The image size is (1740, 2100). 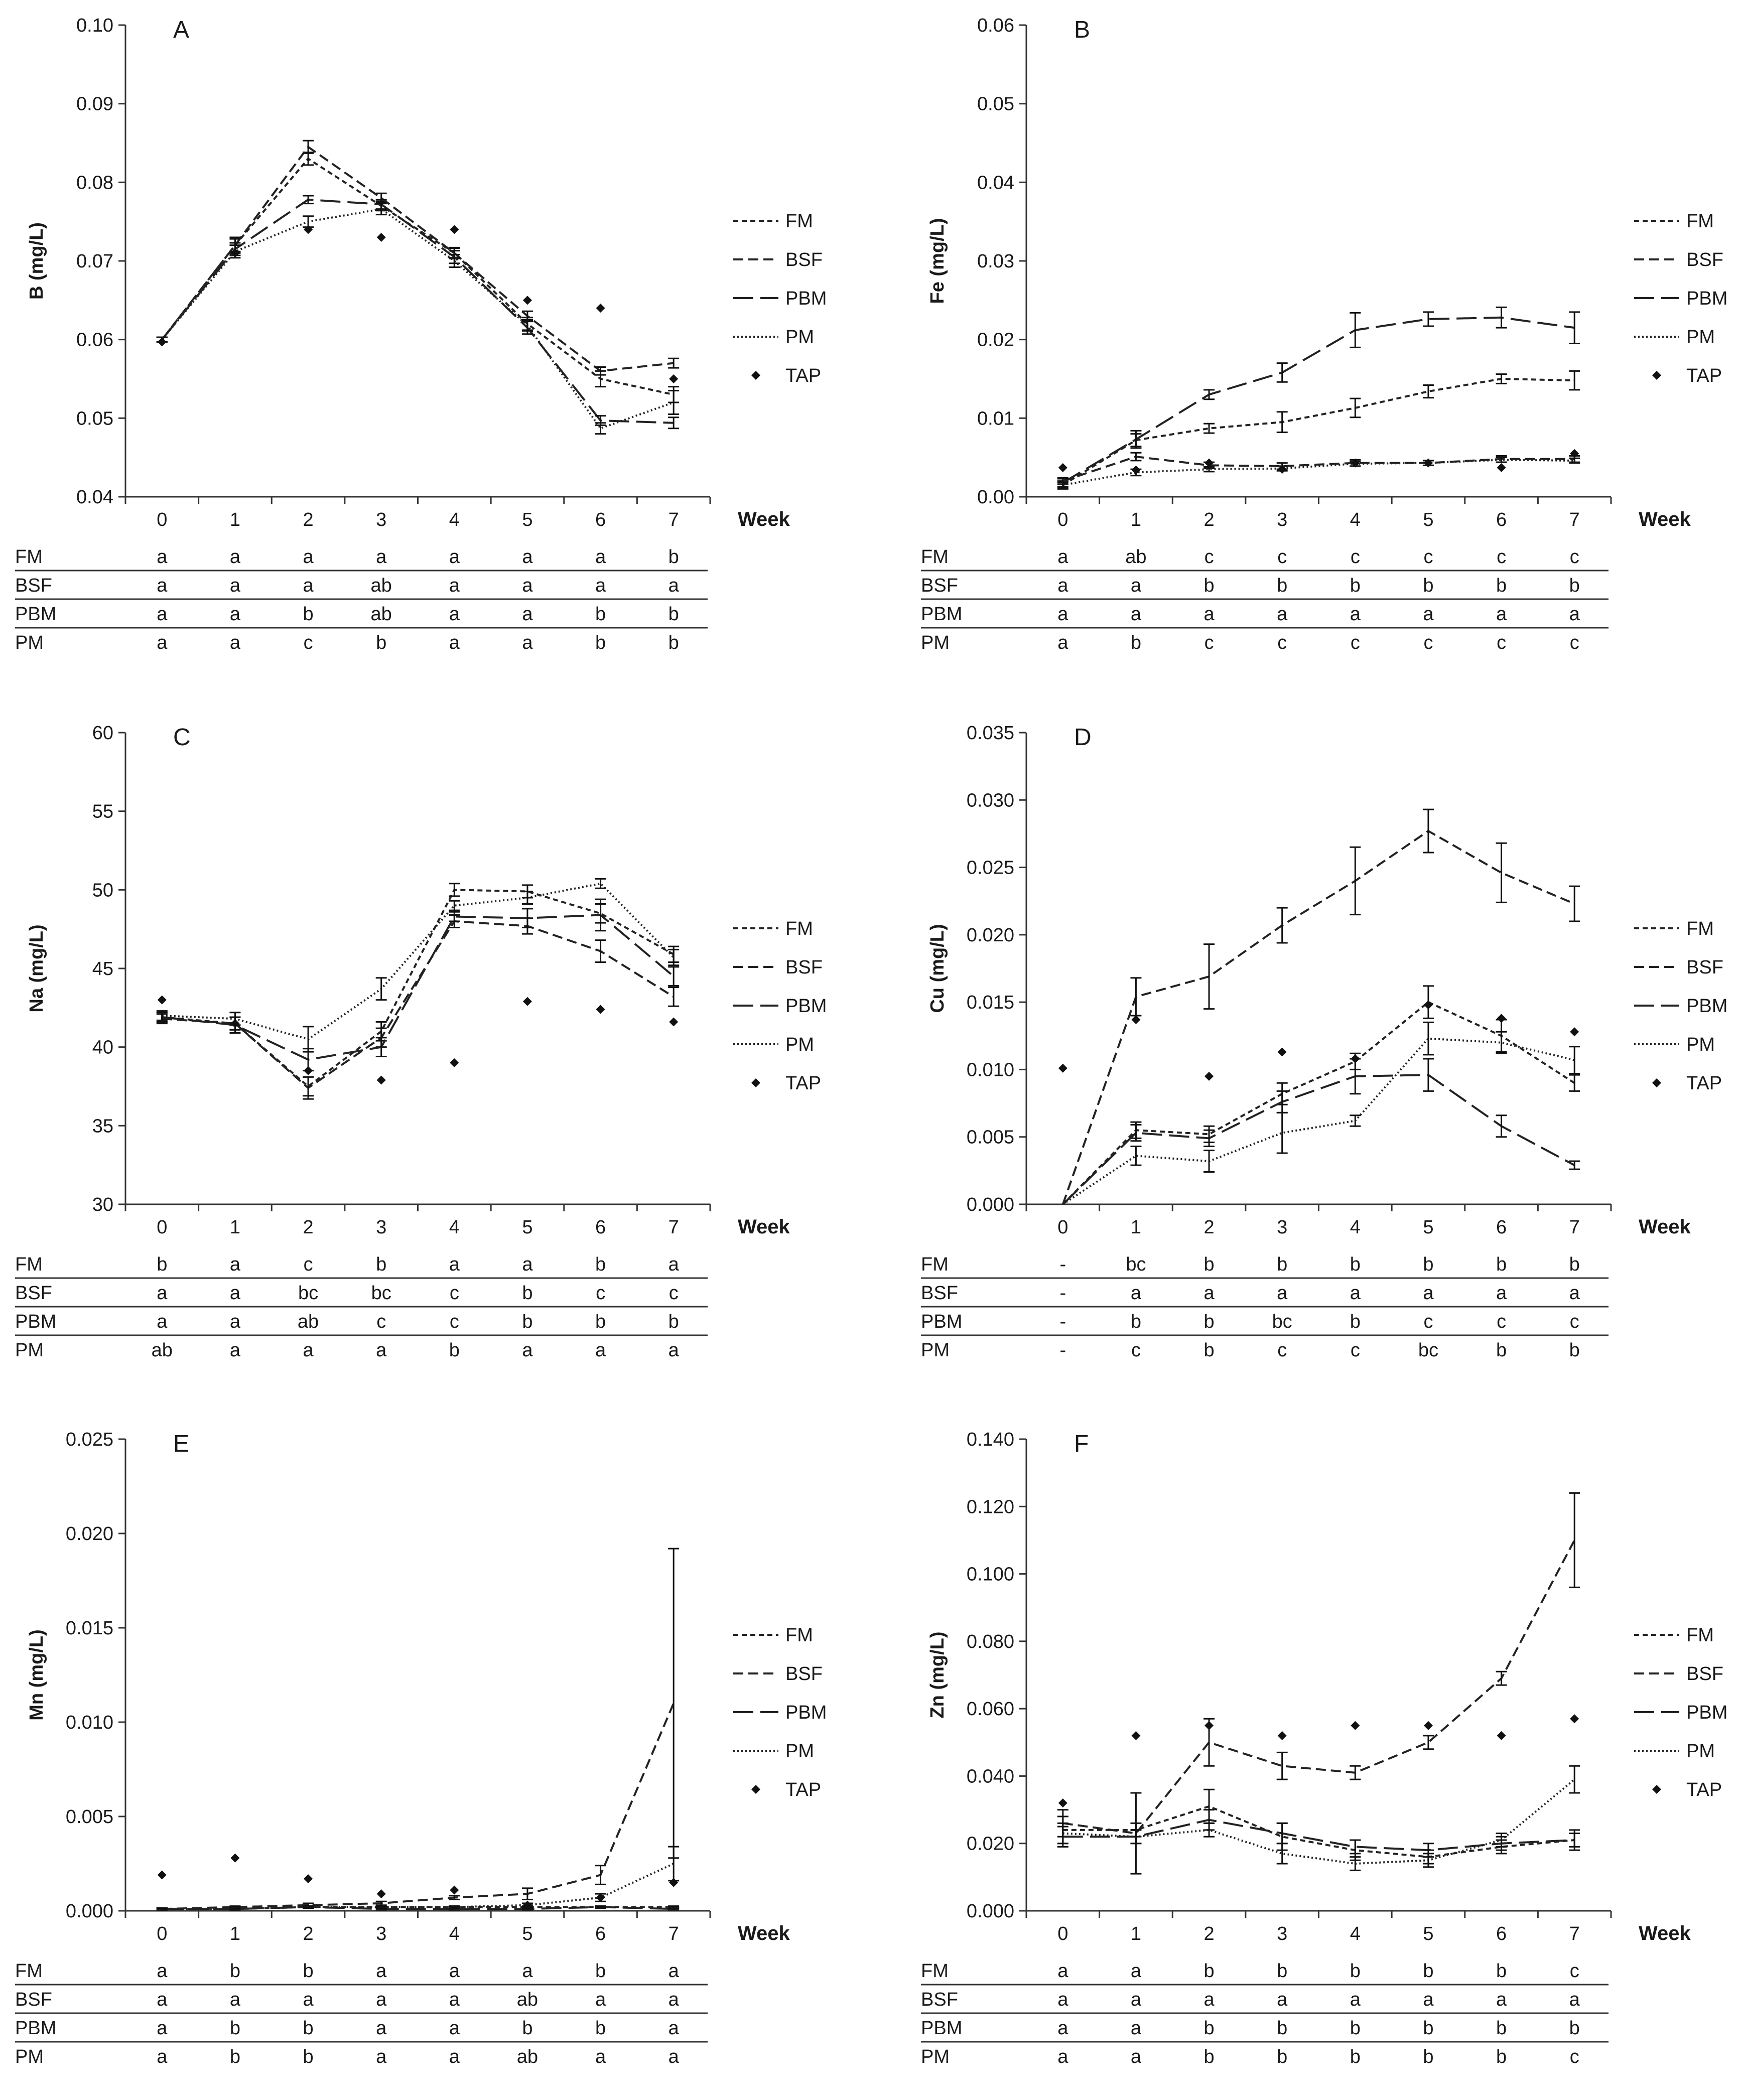 I want to click on y-tick-label: 55, so click(x=102, y=811).